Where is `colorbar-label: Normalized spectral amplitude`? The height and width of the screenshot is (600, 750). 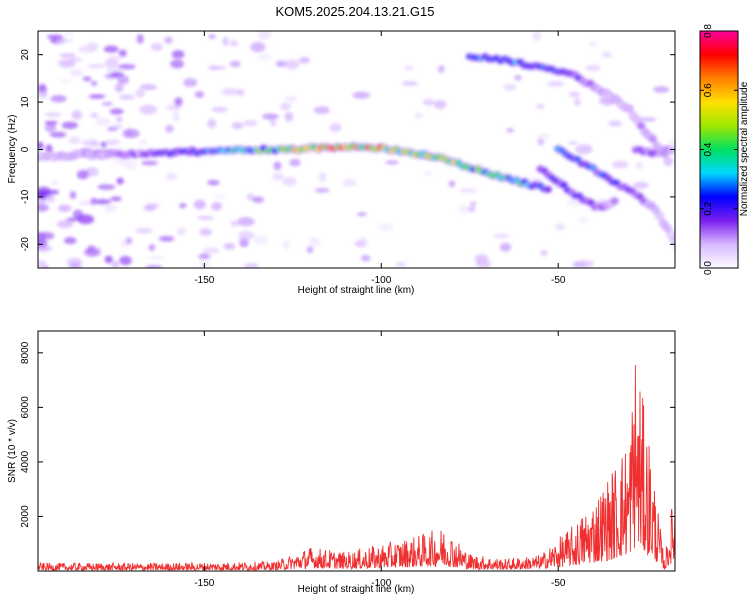 colorbar-label: Normalized spectral amplitude is located at coordinates (744, 148).